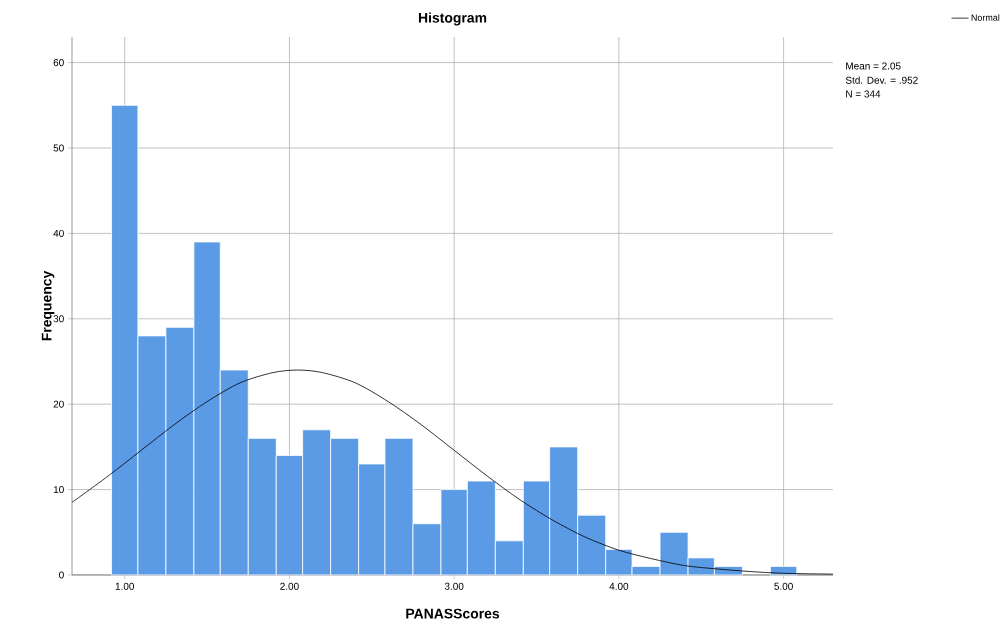 This screenshot has width=1007, height=644. What do you see at coordinates (58, 148) in the screenshot?
I see `y-tick-label: 50` at bounding box center [58, 148].